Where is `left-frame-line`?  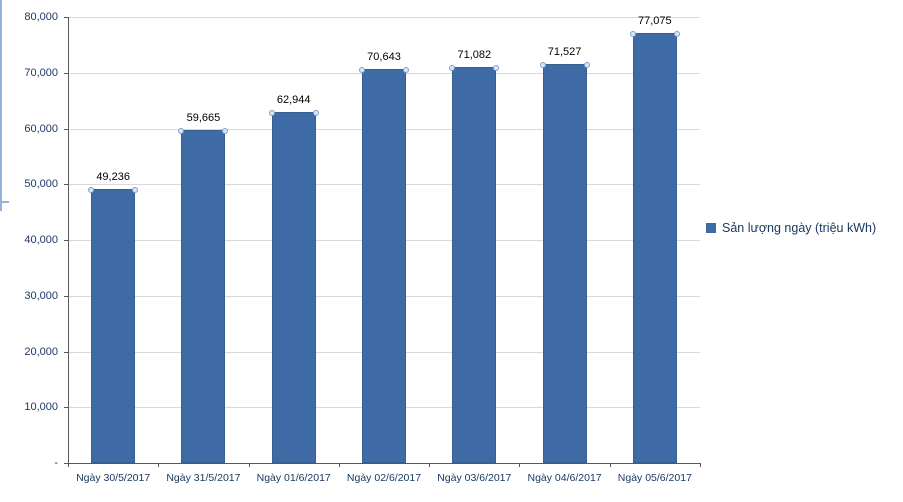
left-frame-line is located at coordinates (1, 105).